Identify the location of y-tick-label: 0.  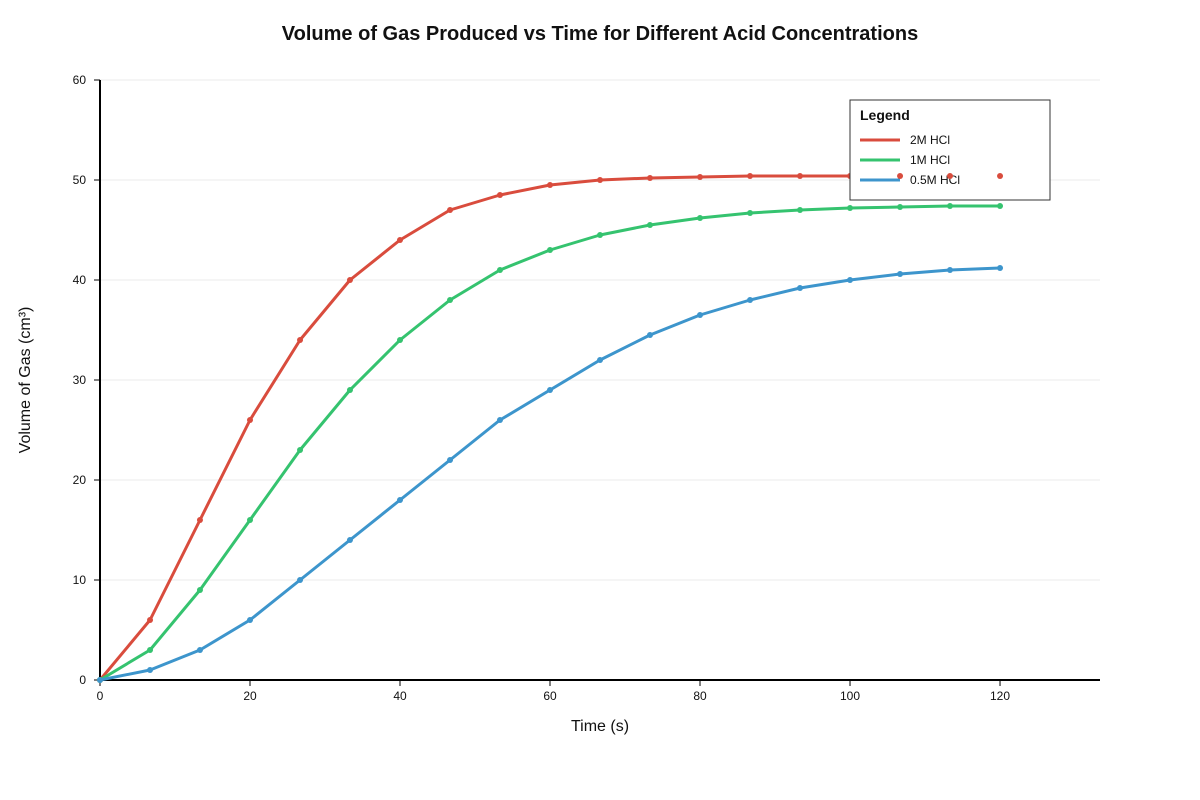
(82, 680).